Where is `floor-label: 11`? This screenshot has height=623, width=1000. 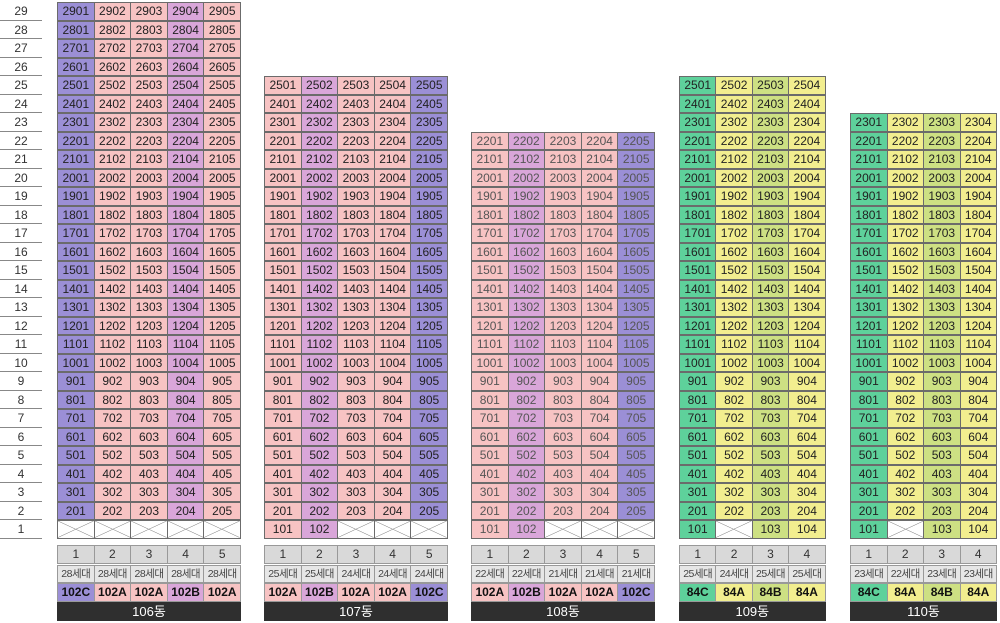 floor-label: 11 is located at coordinates (21, 344).